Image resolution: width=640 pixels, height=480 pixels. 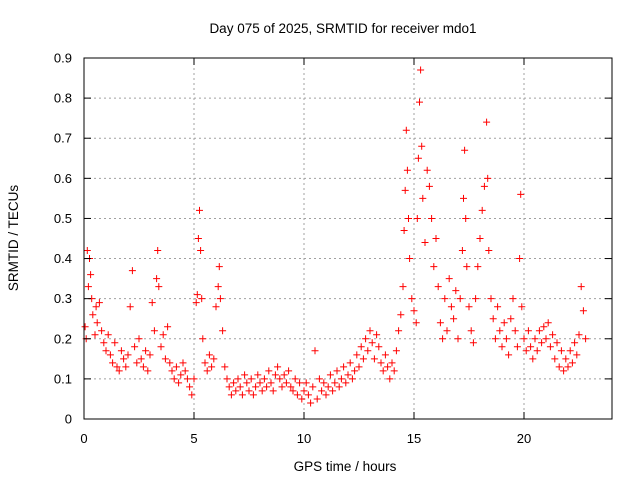 What do you see at coordinates (83, 438) in the screenshot?
I see `x-tick-label: 0` at bounding box center [83, 438].